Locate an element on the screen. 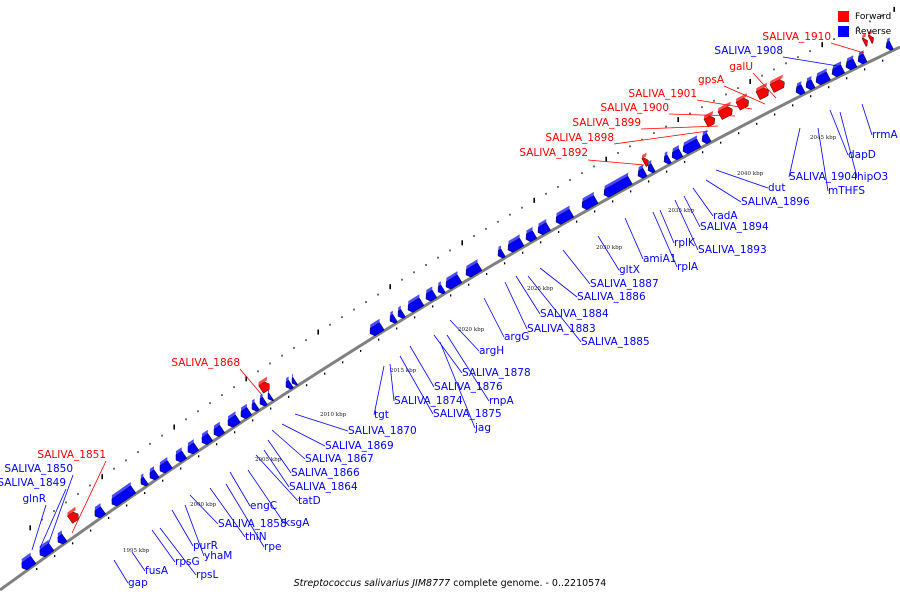 The width and height of the screenshot is (900, 600). gene-label: argG is located at coordinates (516, 337).